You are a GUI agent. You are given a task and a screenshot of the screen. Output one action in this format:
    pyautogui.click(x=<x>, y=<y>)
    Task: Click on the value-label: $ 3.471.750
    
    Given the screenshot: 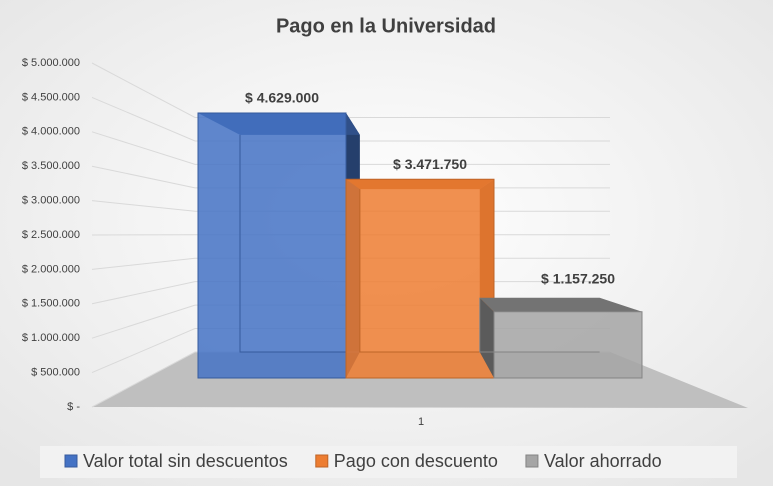 What is the action you would take?
    pyautogui.click(x=430, y=164)
    